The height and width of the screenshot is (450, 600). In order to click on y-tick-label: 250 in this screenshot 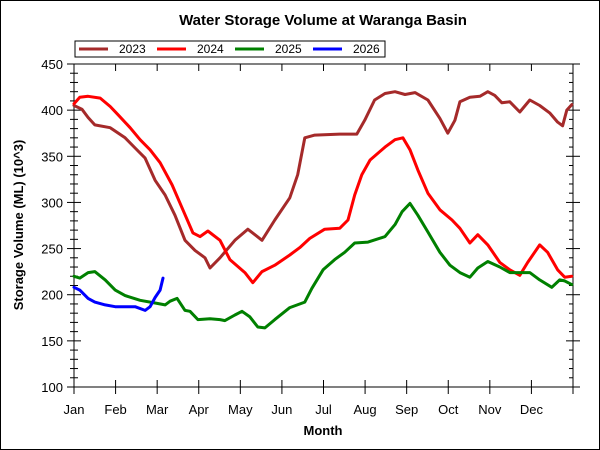, I will do `click(52, 249)`.